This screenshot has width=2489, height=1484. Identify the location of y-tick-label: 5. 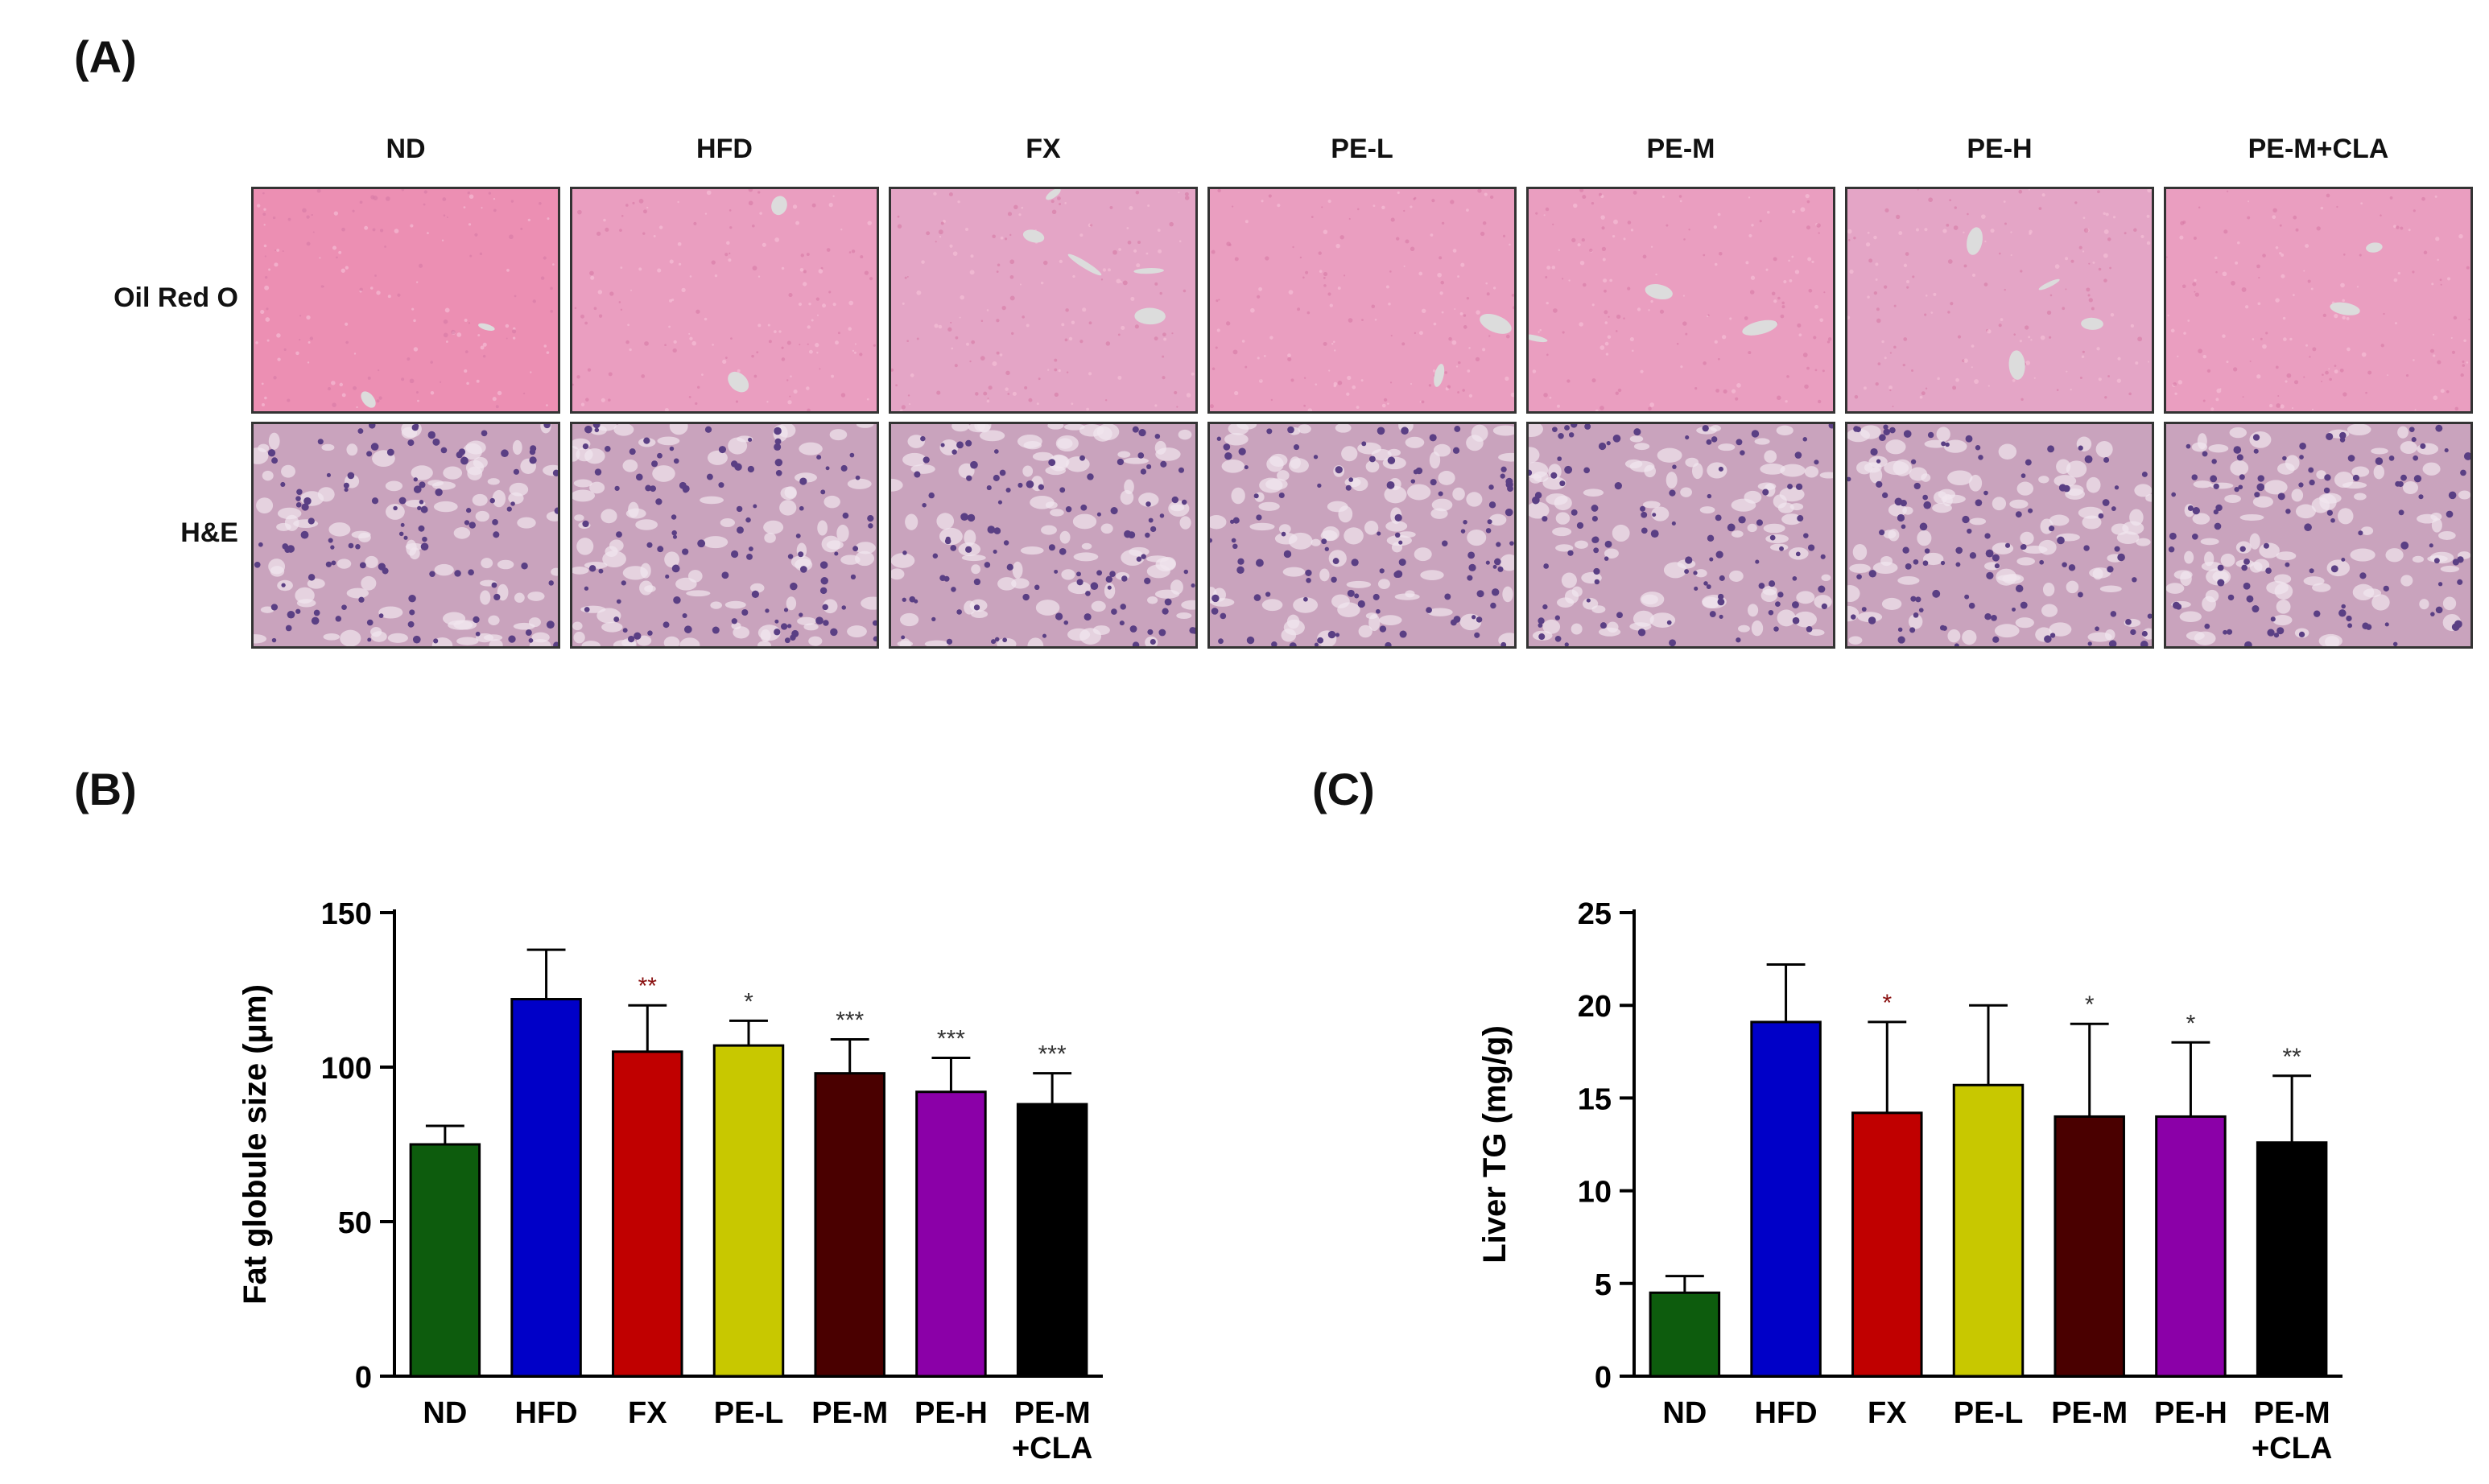
(1603, 1285).